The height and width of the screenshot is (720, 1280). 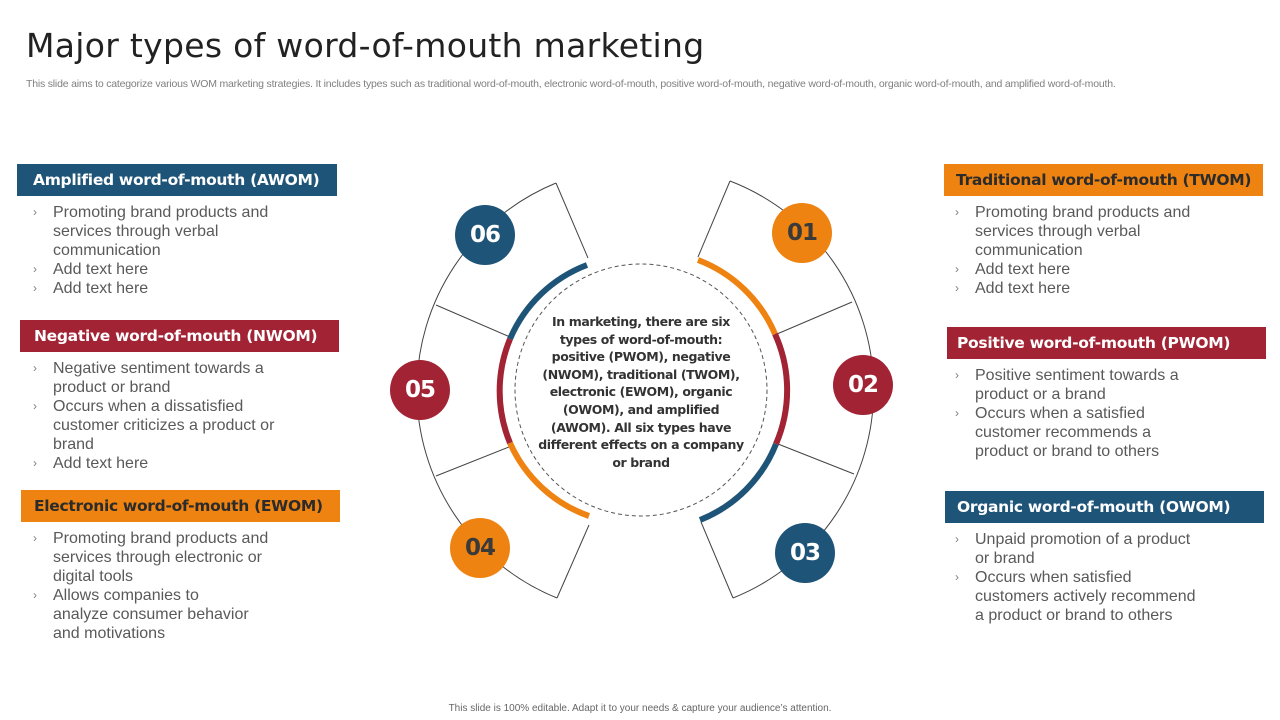 I want to click on card-awom-title: Amplified word-of-mouth (AWOM), so click(x=176, y=180).